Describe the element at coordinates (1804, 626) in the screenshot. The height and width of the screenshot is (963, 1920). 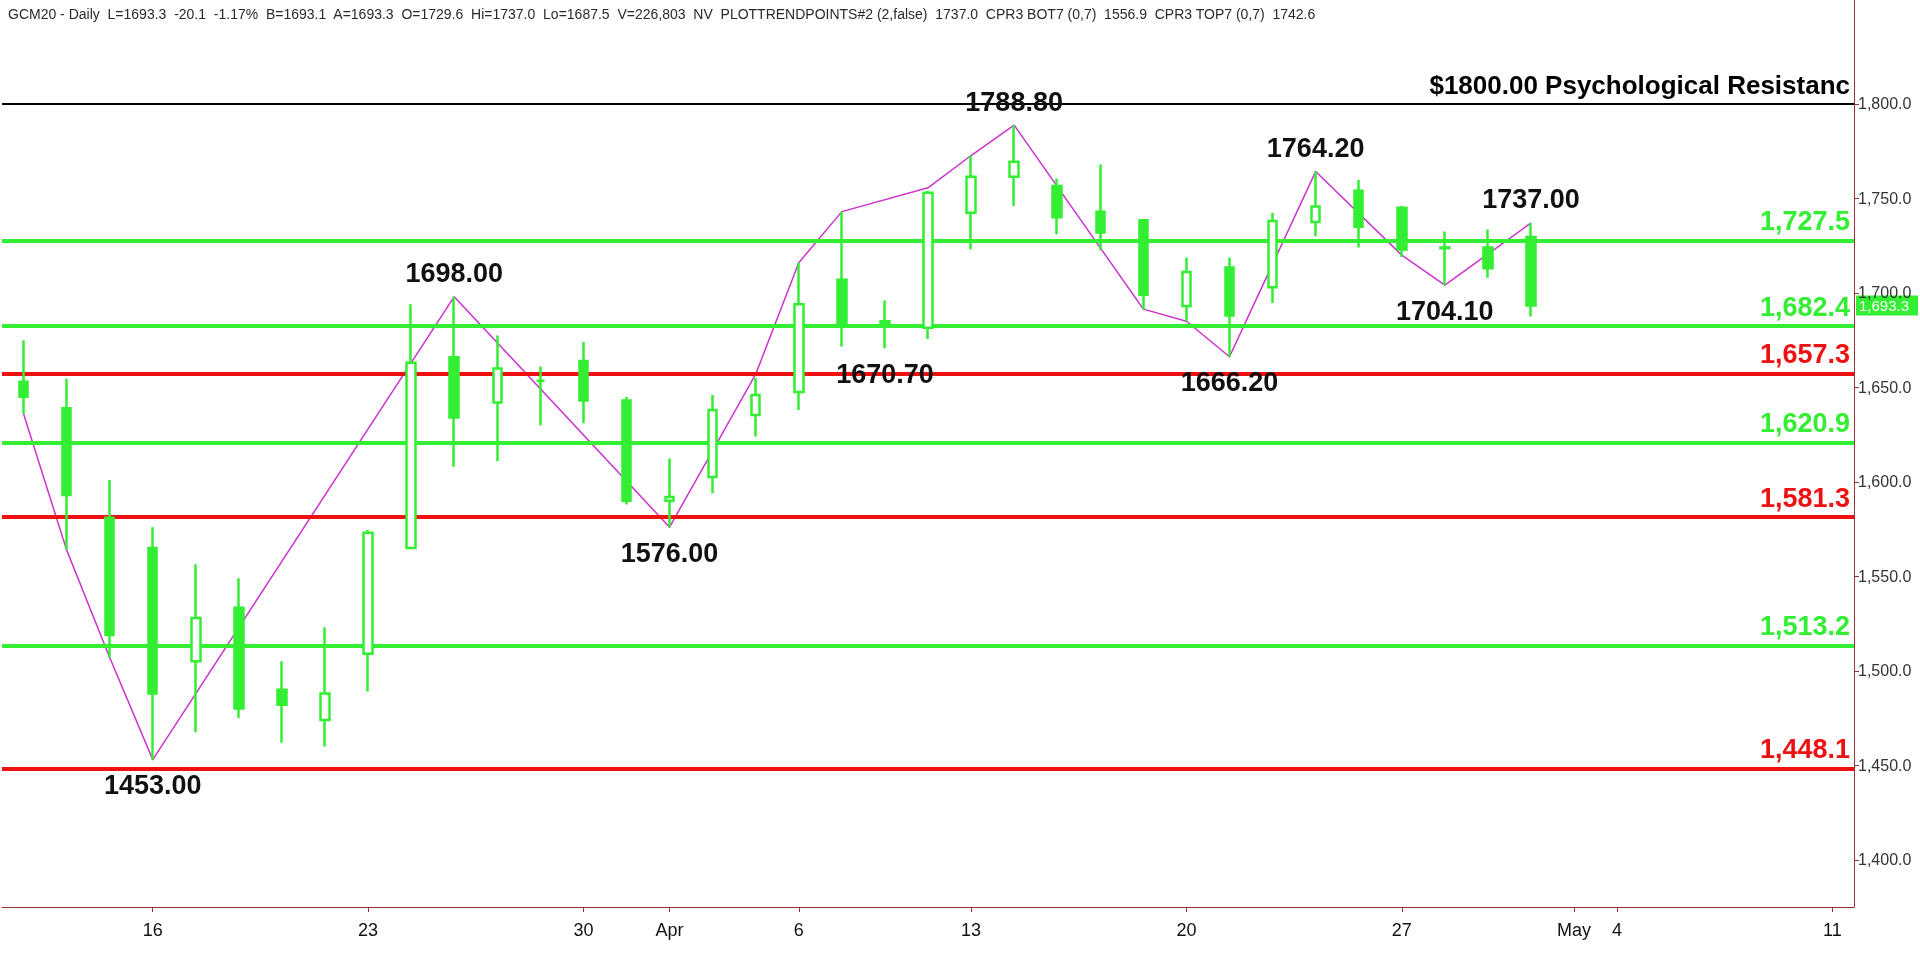
I see `ref-line-label: 1,513.2` at that location.